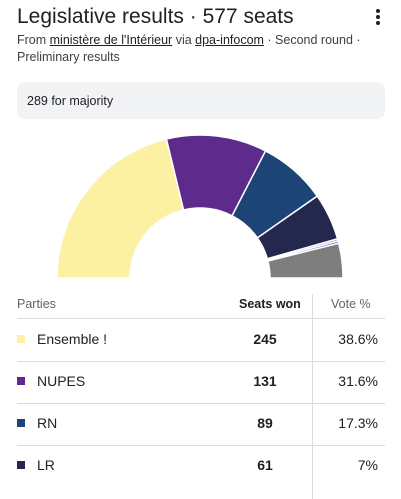 This screenshot has width=401, height=499. What do you see at coordinates (358, 339) in the screenshot?
I see `vote-value: 38.6%` at bounding box center [358, 339].